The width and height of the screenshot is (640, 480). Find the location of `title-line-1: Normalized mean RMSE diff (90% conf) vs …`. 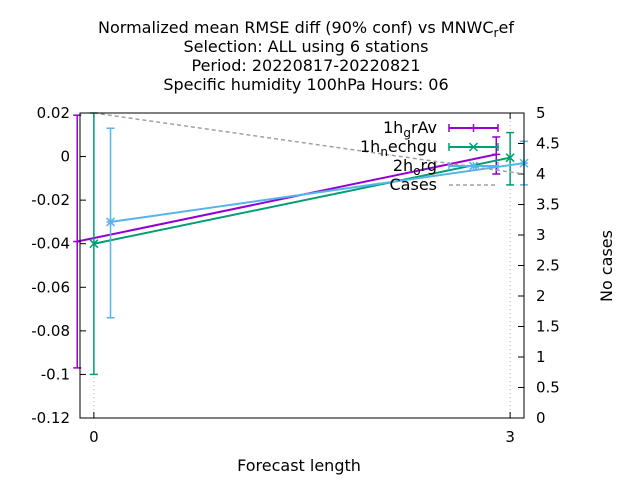

title-line-1: Normalized mean RMSE diff (90% conf) vs … is located at coordinates (306, 29).